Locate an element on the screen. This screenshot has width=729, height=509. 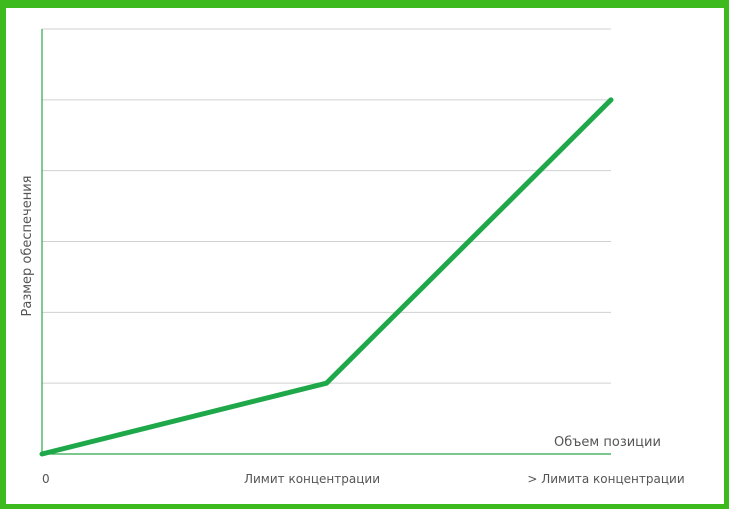
x-tick-label: Лимит концентрации is located at coordinates (312, 479).